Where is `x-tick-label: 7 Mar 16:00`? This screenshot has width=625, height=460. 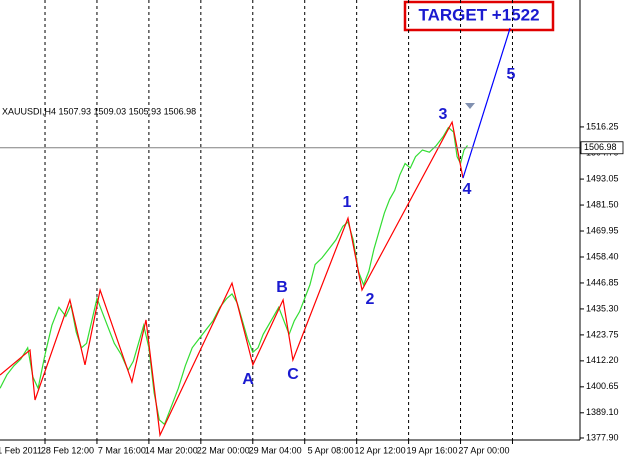 x-tick-label: 7 Mar 16:00 is located at coordinates (122, 450).